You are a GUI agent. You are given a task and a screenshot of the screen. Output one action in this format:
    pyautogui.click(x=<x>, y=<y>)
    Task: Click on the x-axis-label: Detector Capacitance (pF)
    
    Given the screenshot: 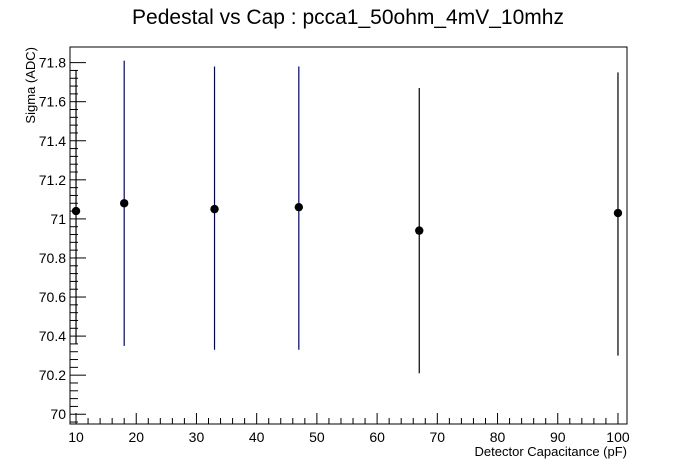 What is the action you would take?
    pyautogui.click(x=551, y=451)
    